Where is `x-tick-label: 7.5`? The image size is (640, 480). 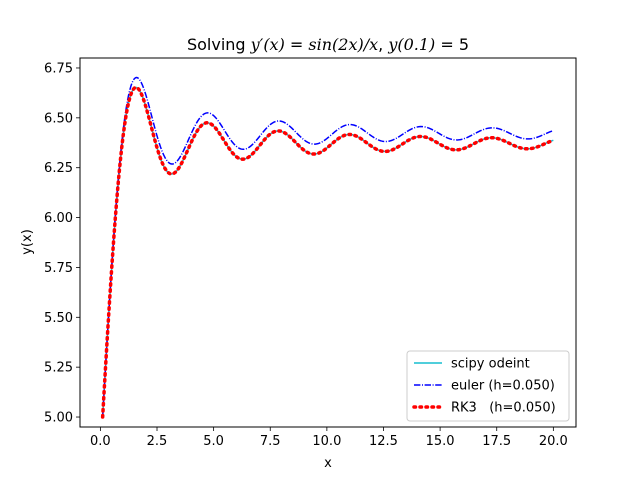
x-tick-label: 7.5 is located at coordinates (270, 441).